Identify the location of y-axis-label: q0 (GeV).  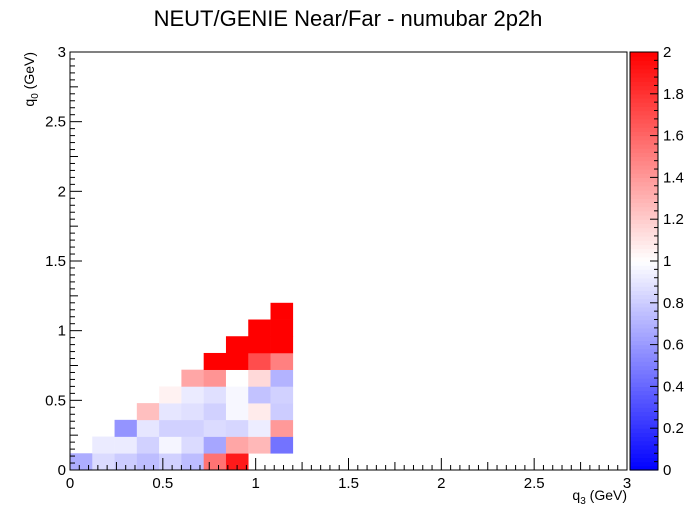
(31, 79).